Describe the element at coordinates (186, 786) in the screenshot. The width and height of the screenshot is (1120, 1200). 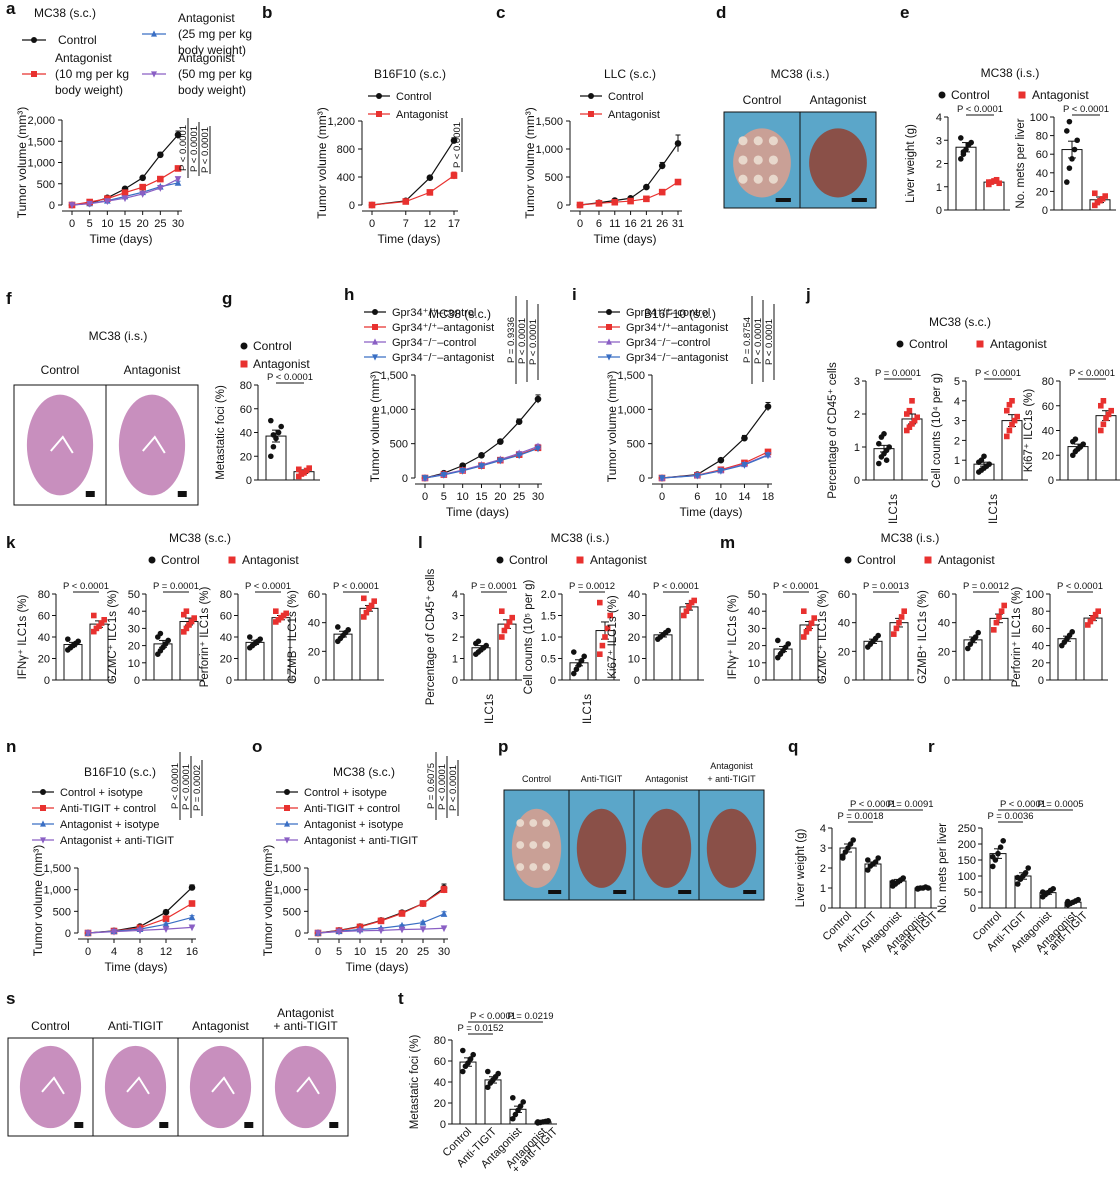
I see `p-brackets-n: P < 0.0001 P < 0.0001 P = 0.0002` at that location.